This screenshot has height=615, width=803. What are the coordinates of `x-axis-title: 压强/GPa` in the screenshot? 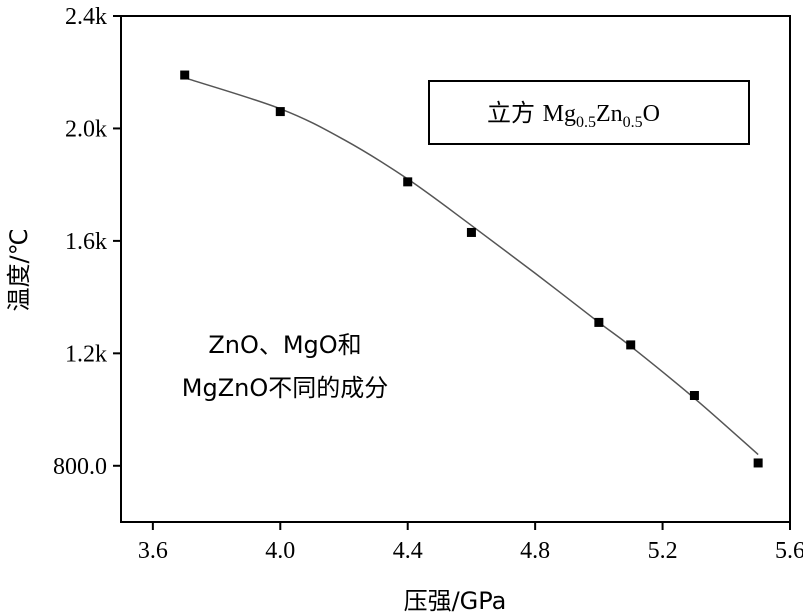 It's located at (455, 601).